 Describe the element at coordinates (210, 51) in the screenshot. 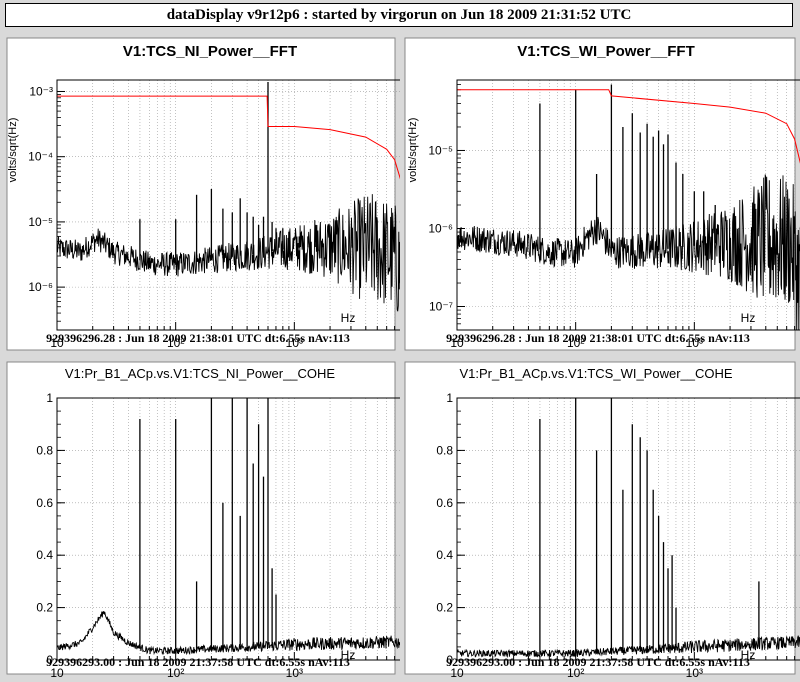

I see `chart-title: V1:TCS_NI_Power__FFT` at that location.